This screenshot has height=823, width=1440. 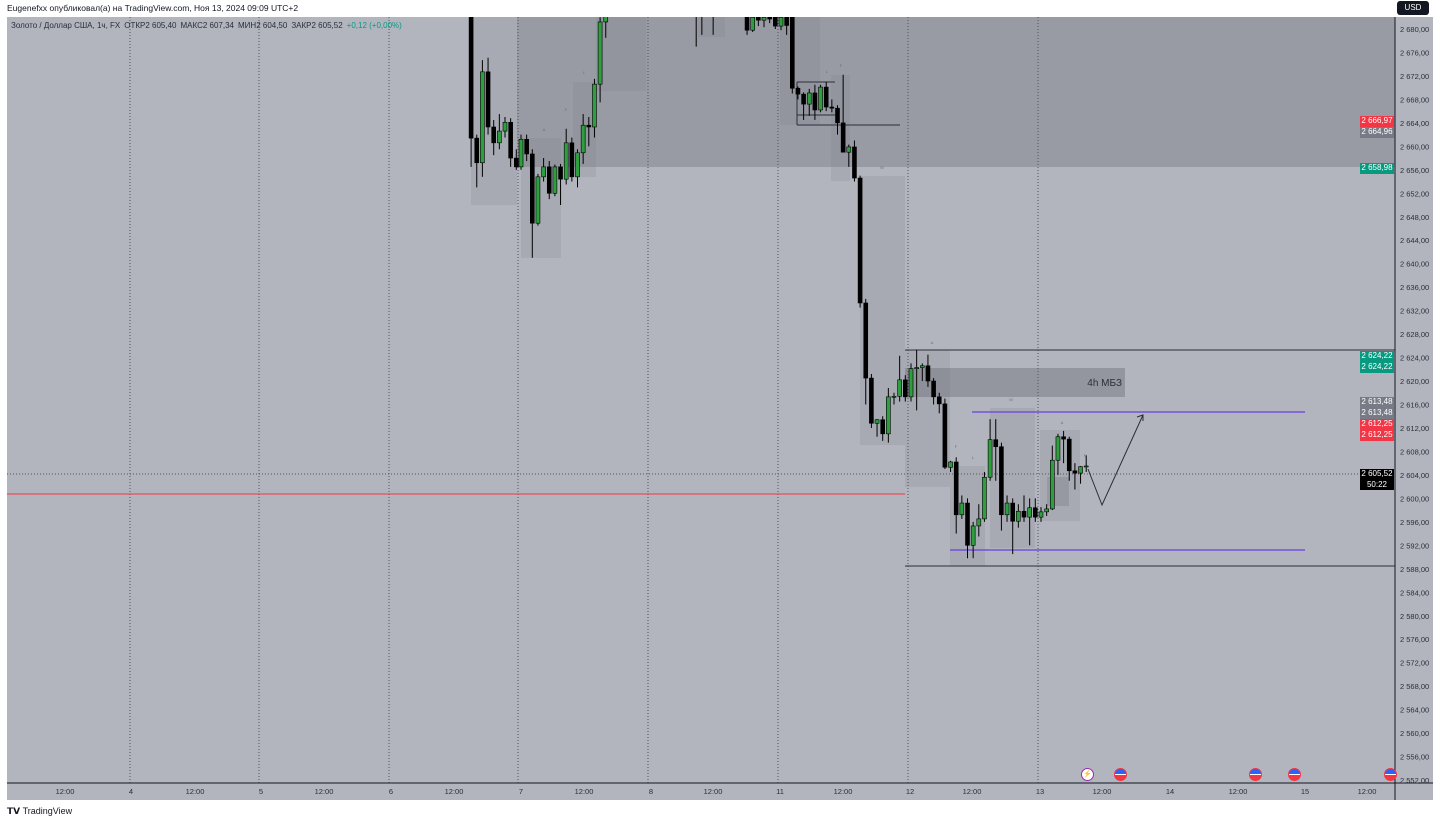 What do you see at coordinates (1414, 405) in the screenshot?
I see `price-axis-label: 2 616,00` at bounding box center [1414, 405].